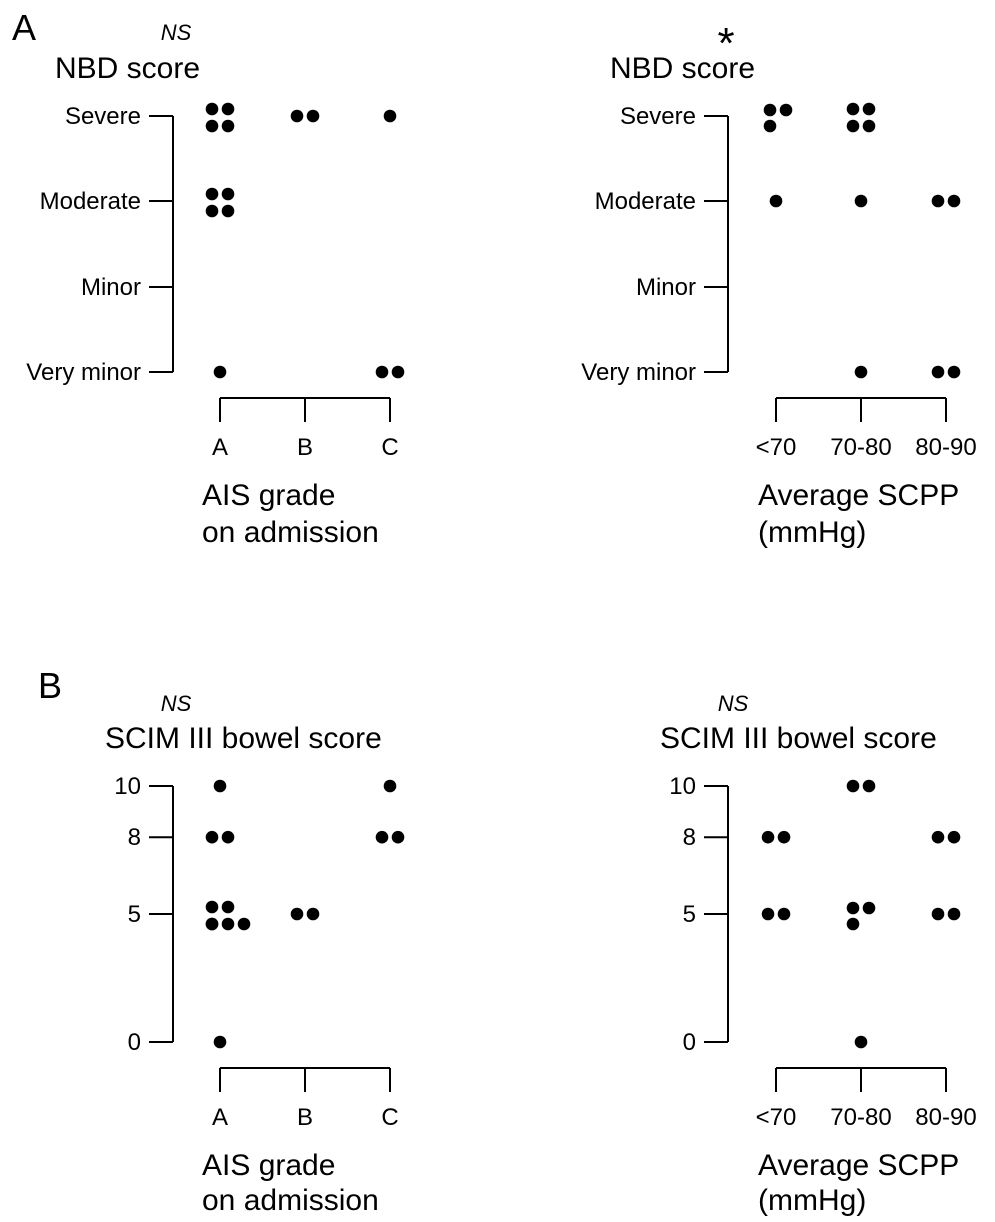 This screenshot has height=1222, width=995. Describe the element at coordinates (689, 837) in the screenshot. I see `y-tick-label: 8` at that location.